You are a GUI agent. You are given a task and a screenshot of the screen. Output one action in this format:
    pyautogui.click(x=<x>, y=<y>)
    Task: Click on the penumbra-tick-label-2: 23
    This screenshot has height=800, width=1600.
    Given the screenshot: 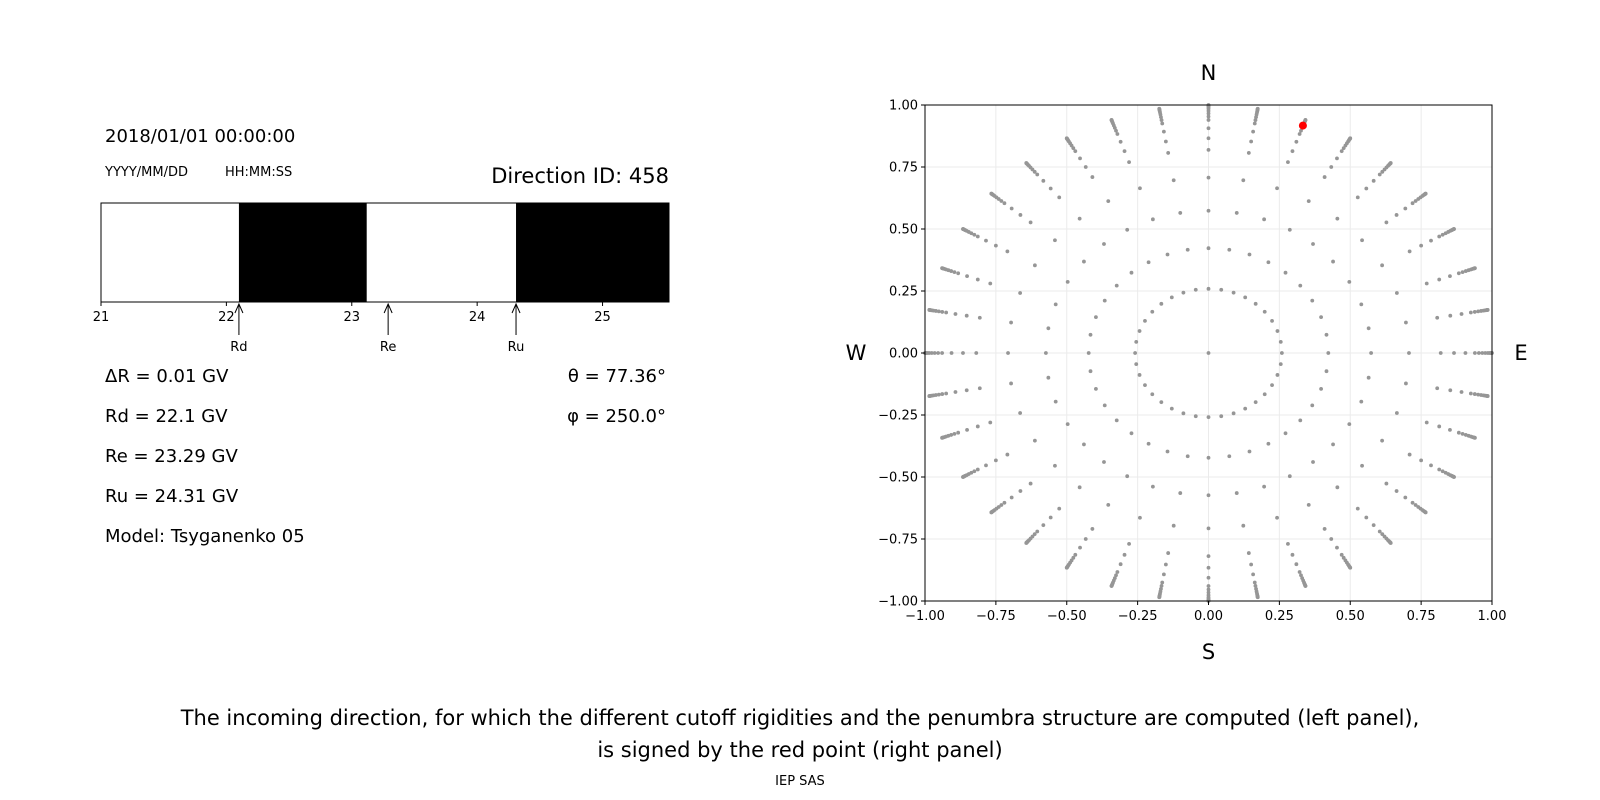 What is the action you would take?
    pyautogui.click(x=351, y=317)
    